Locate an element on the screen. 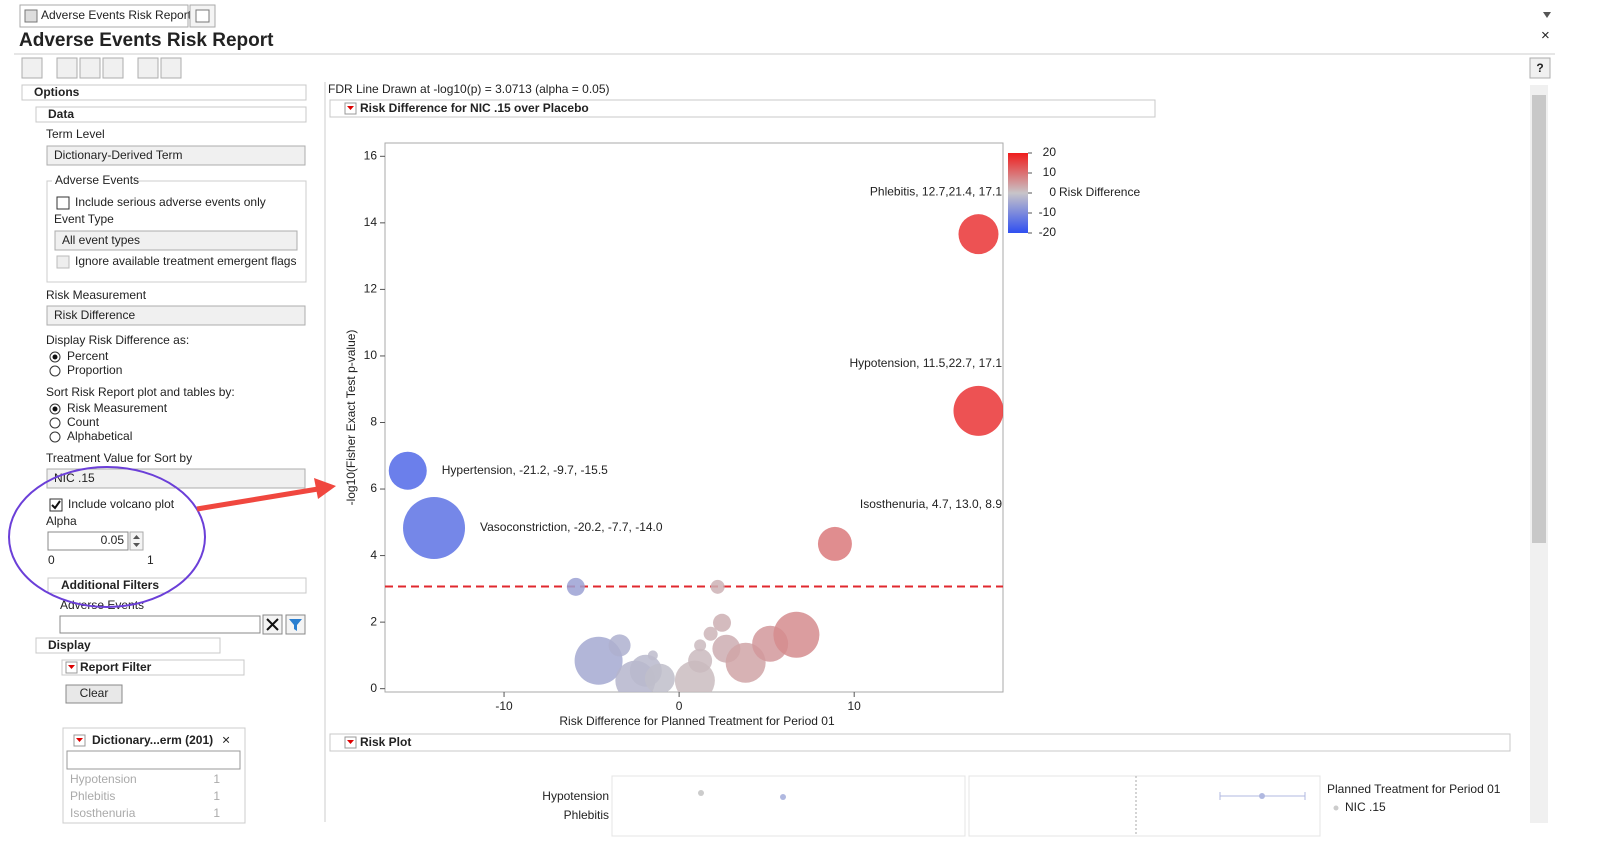 The width and height of the screenshot is (1600, 854). spinner-arrows is located at coordinates (136, 541).